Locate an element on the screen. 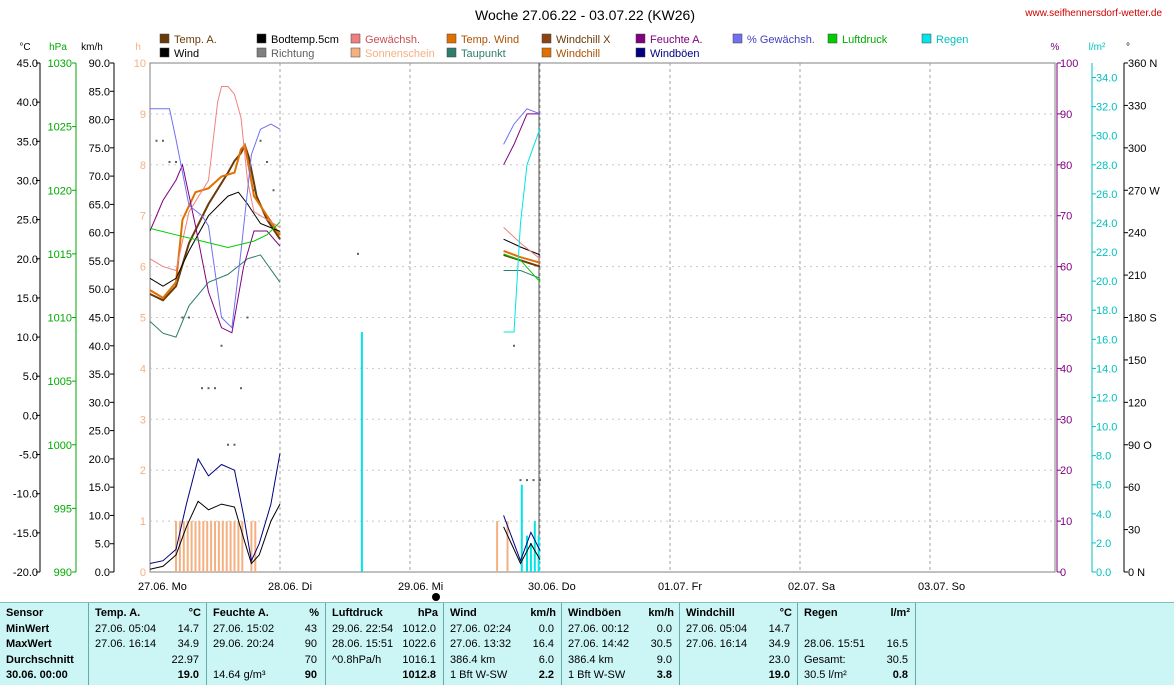 The image size is (1174, 685). column-header: Windchill is located at coordinates (710, 613).